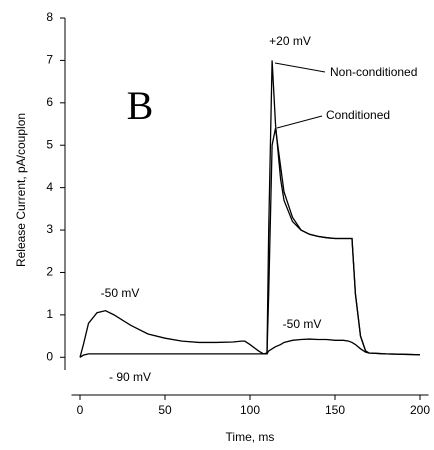 The width and height of the screenshot is (434, 450). I want to click on y-tick-label: 5, so click(49, 144).